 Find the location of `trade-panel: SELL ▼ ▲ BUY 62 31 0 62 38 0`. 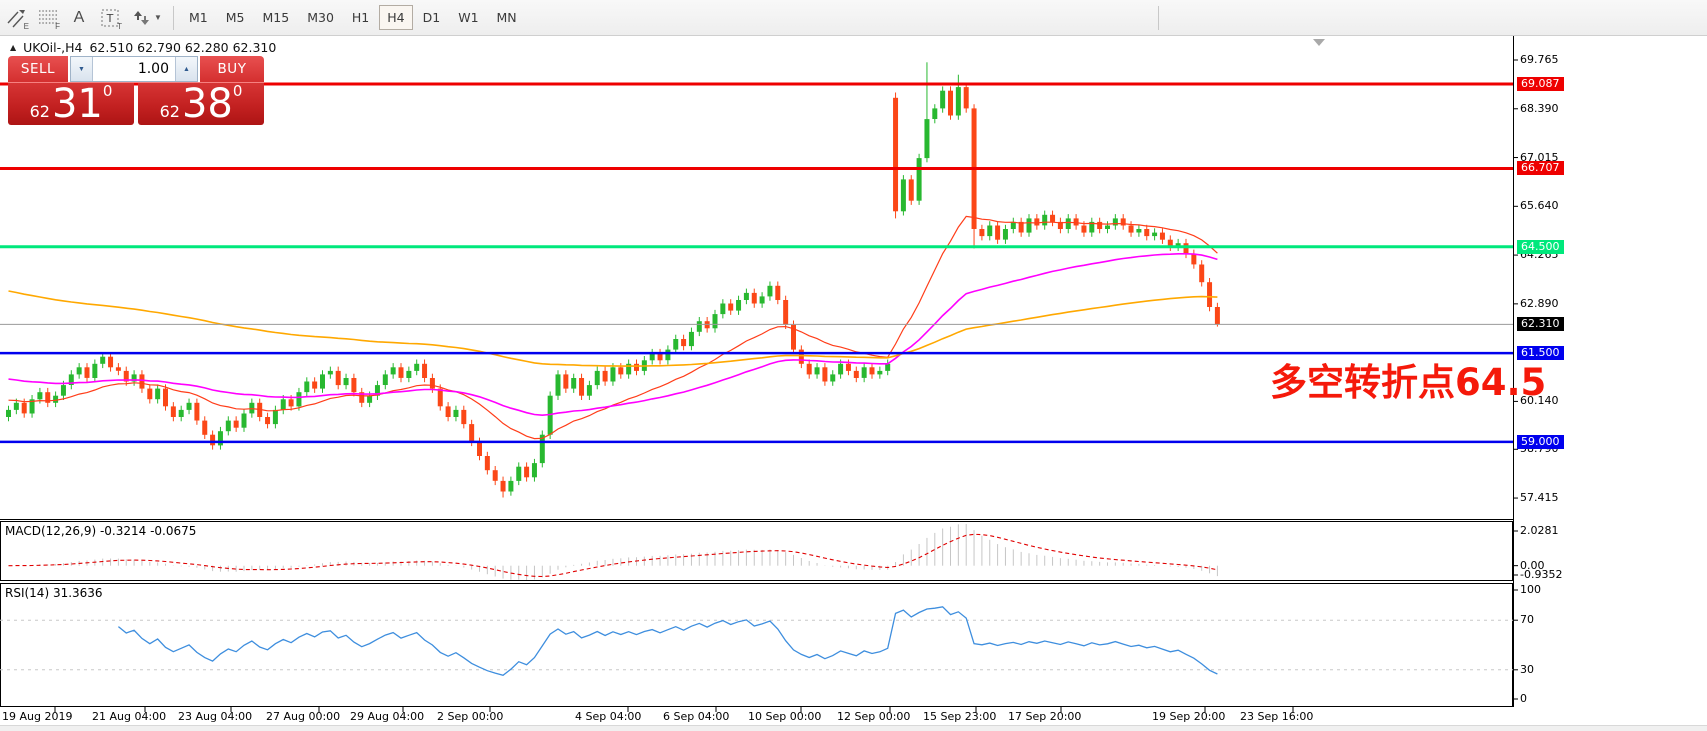

trade-panel: SELL ▼ ▲ BUY 62 31 0 62 38 0 is located at coordinates (137, 90).